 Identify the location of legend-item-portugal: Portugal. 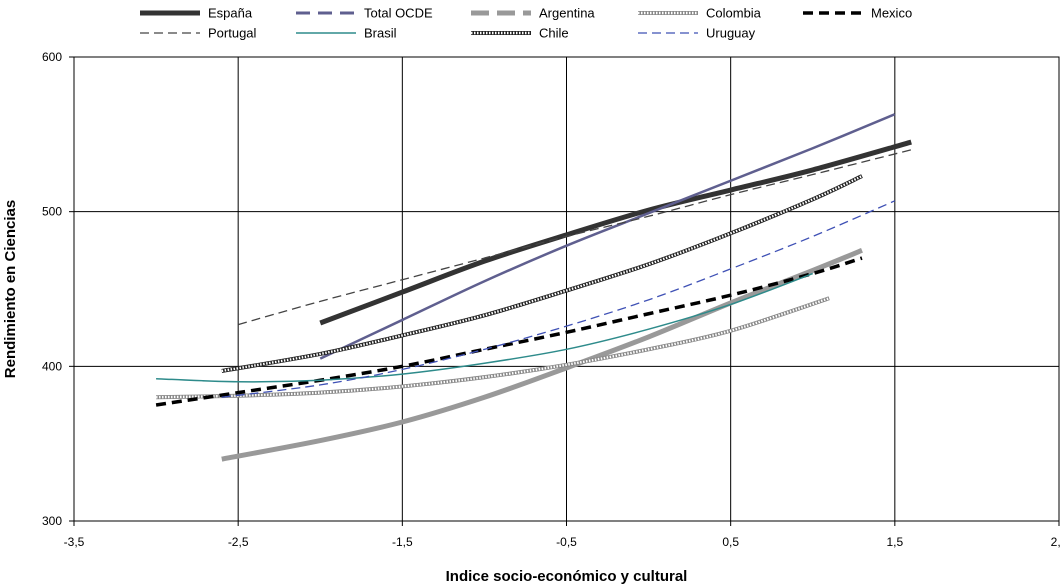
(198, 33).